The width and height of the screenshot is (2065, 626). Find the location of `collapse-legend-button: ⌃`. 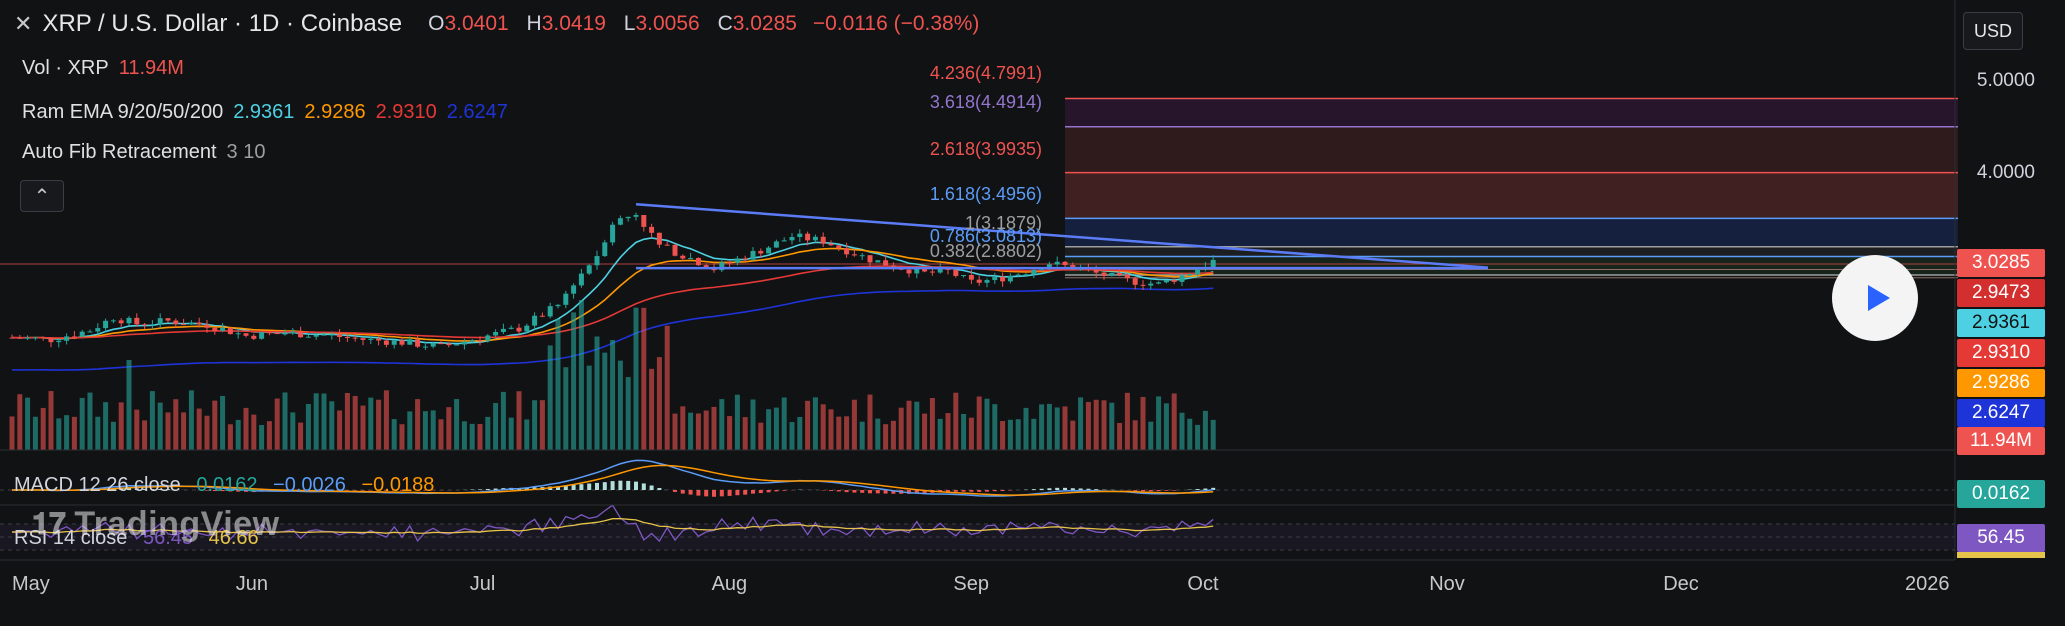

collapse-legend-button: ⌃ is located at coordinates (42, 196).